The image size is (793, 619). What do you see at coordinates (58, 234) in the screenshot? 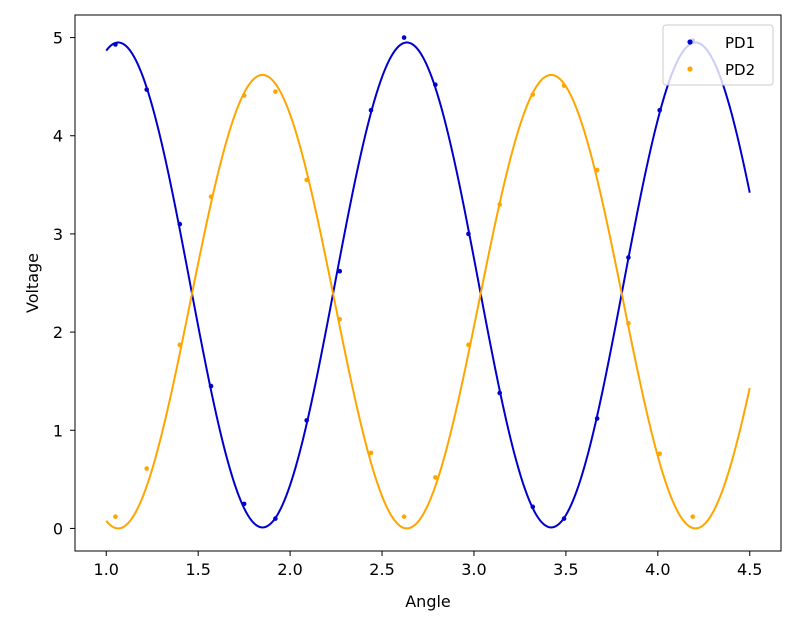
I see `y-tick-label: 3` at bounding box center [58, 234].